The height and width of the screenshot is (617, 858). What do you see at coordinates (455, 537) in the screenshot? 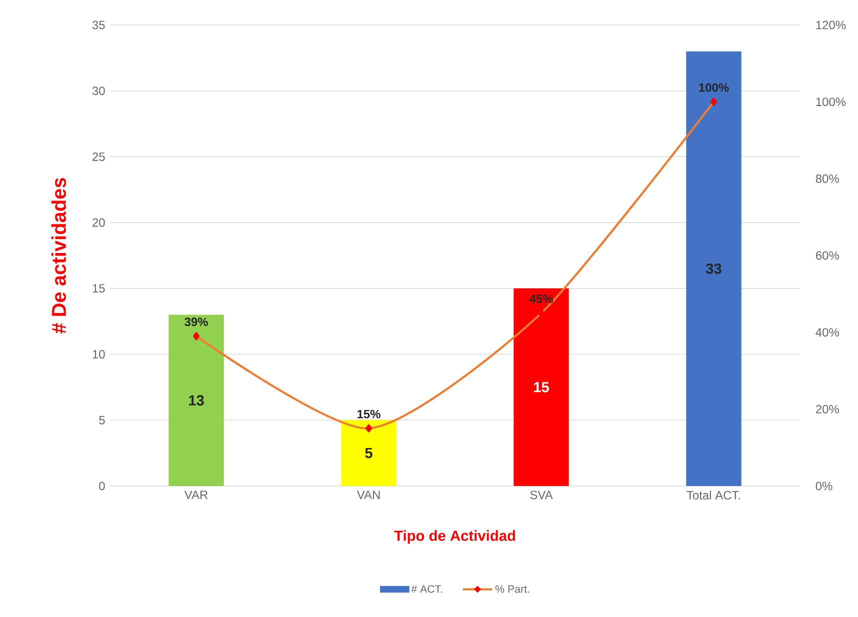
I see `x-axis-title: Tipo de Actividad` at bounding box center [455, 537].